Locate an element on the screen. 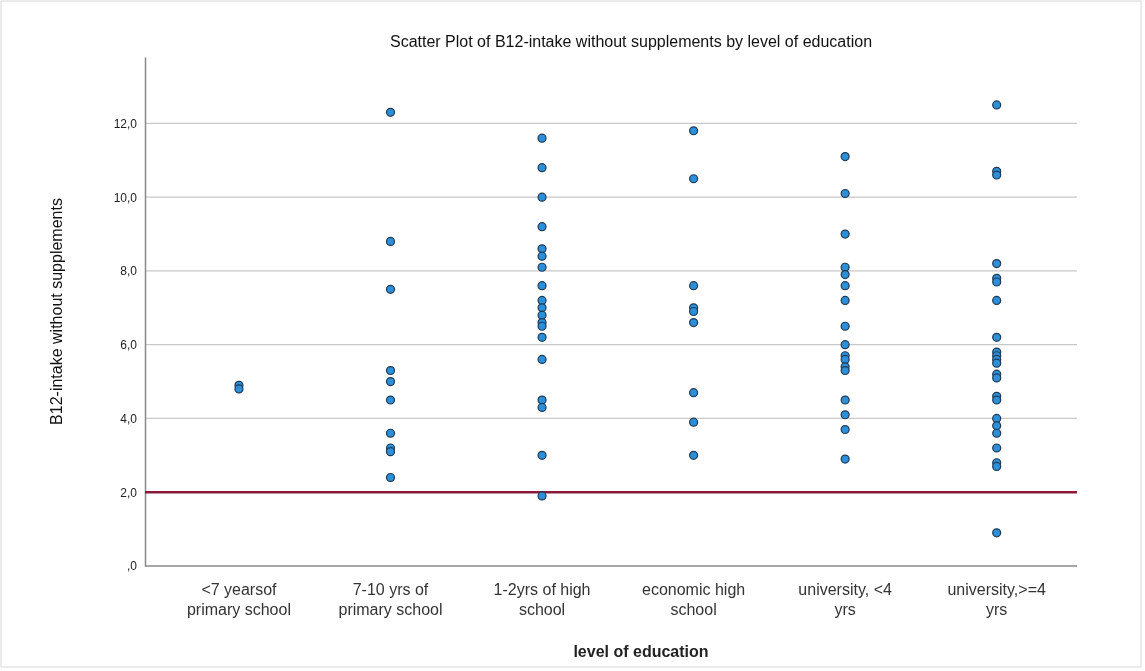 The width and height of the screenshot is (1145, 671). y-tick-label: 6,0 is located at coordinates (129, 345).